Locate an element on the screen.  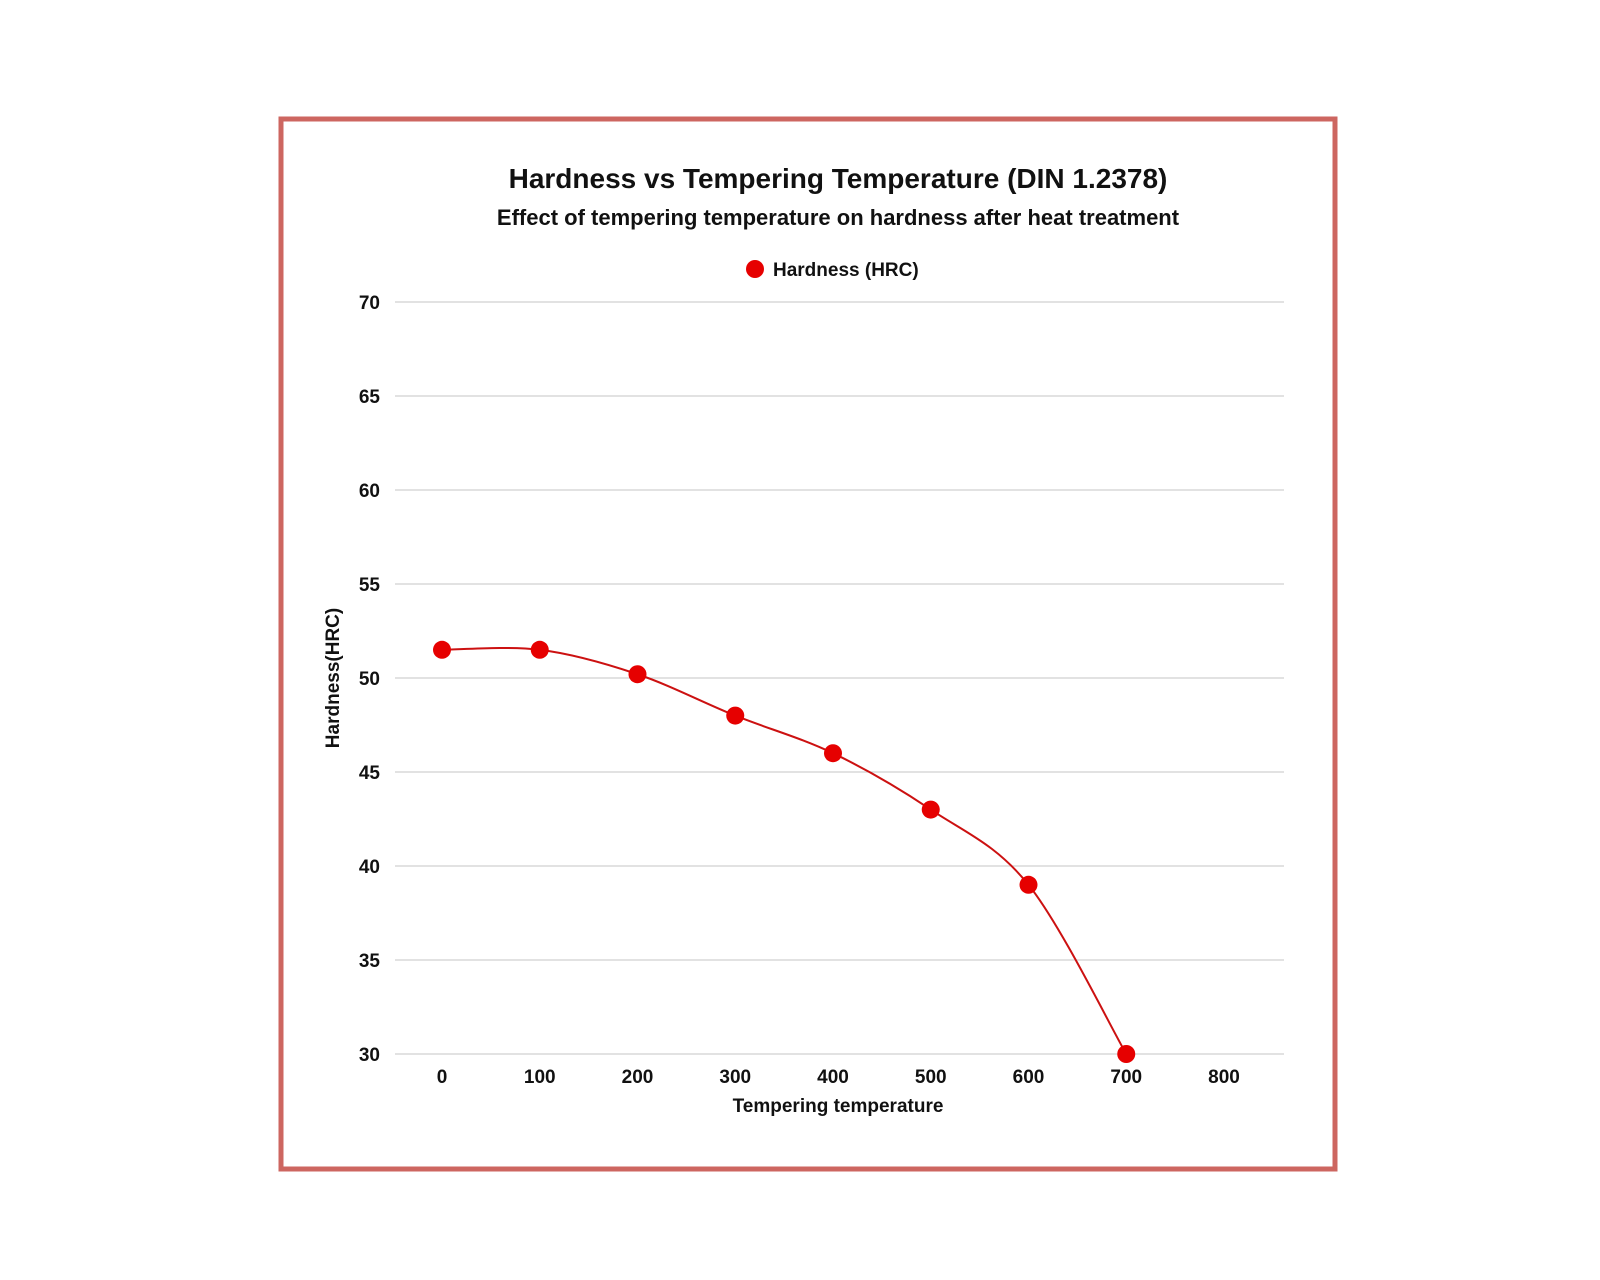
y-axis-label: Hardness(HRC) is located at coordinates (333, 678).